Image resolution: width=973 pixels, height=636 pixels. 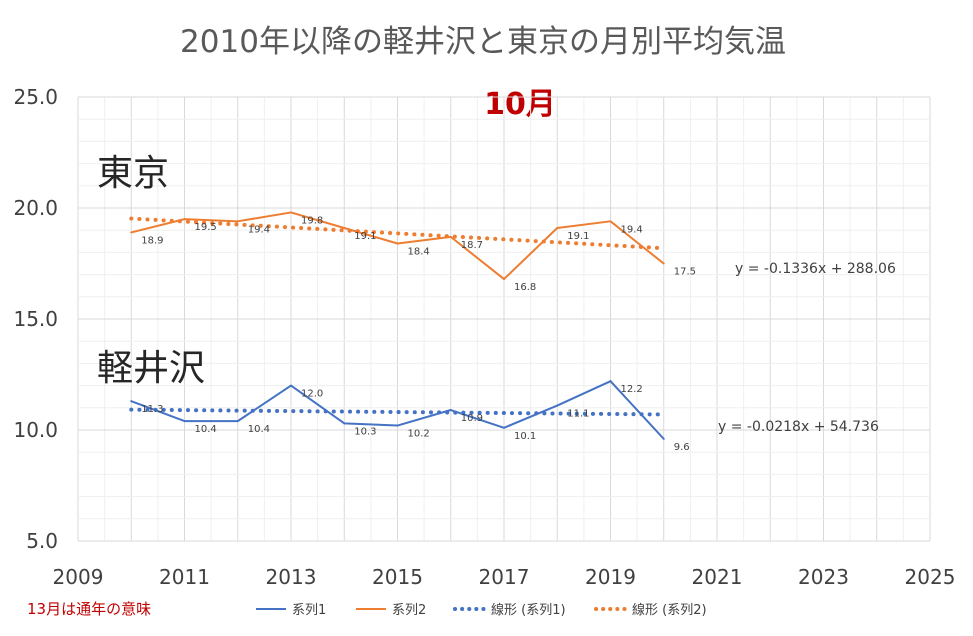 What do you see at coordinates (815, 269) in the screenshot?
I see `trend-equation-2: y = -0.1336x + 288.06` at bounding box center [815, 269].